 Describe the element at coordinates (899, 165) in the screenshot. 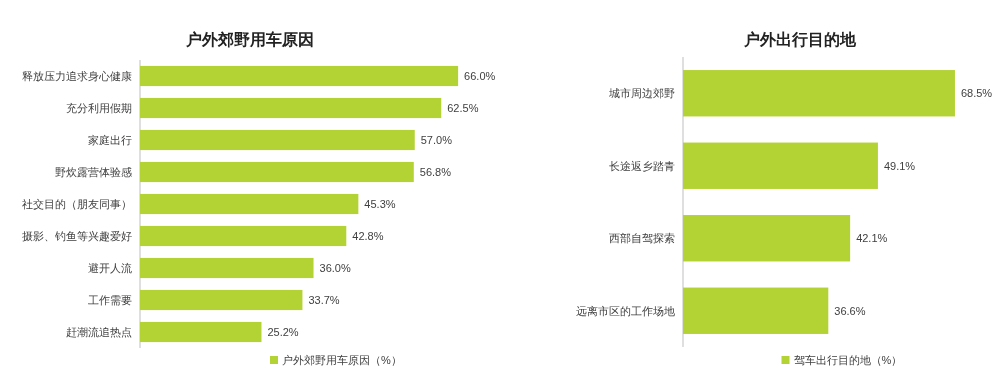

I see `data-label: 49.1%` at that location.